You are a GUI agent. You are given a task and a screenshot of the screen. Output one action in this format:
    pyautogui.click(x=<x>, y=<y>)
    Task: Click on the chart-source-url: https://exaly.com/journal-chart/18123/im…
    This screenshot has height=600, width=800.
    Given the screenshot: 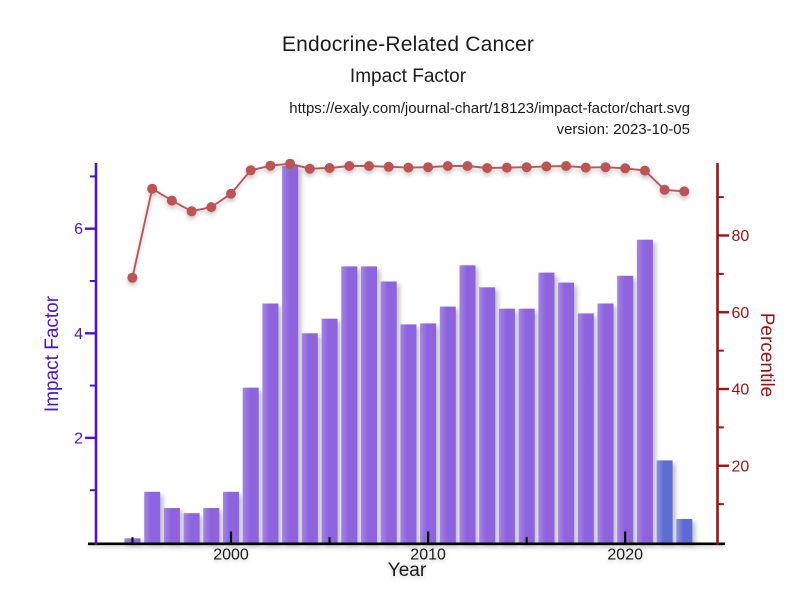 What is the action you would take?
    pyautogui.click(x=489, y=108)
    